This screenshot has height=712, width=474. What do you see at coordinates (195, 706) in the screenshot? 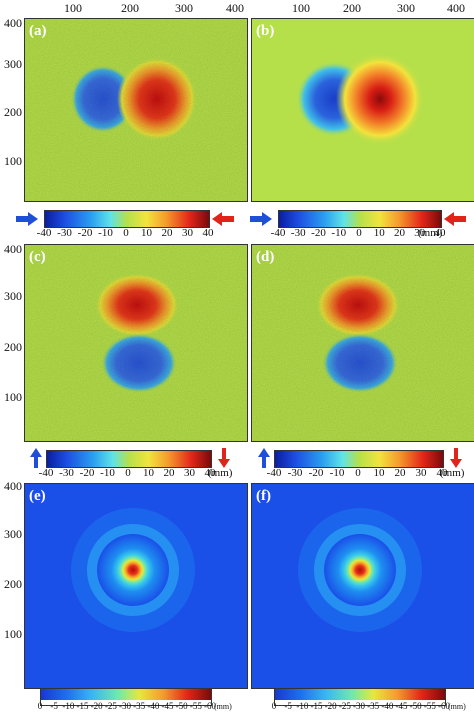
I see `colorbar-tick-label: -55` at bounding box center [195, 706].